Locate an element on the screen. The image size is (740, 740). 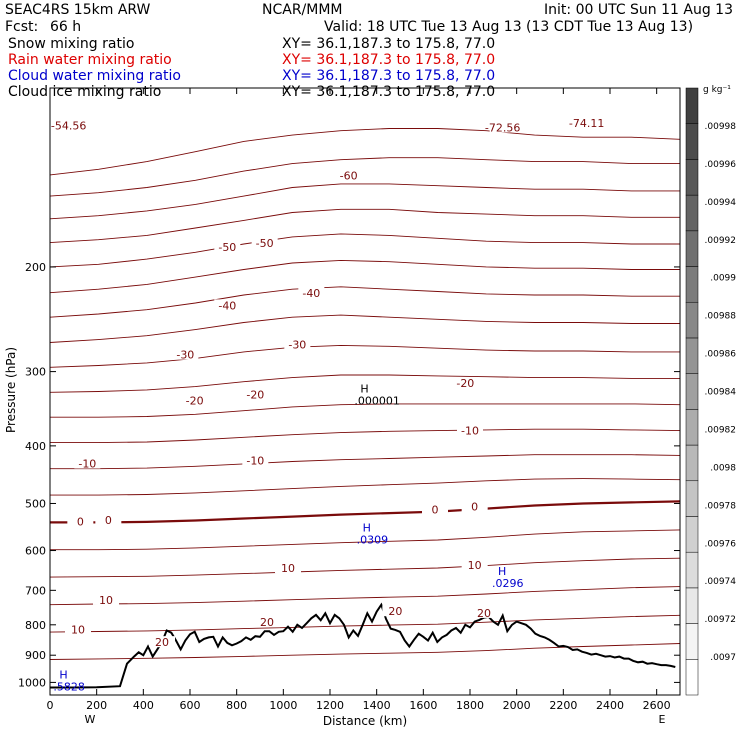
y-axis-label: Pressure (hPa) is located at coordinates (11, 390).